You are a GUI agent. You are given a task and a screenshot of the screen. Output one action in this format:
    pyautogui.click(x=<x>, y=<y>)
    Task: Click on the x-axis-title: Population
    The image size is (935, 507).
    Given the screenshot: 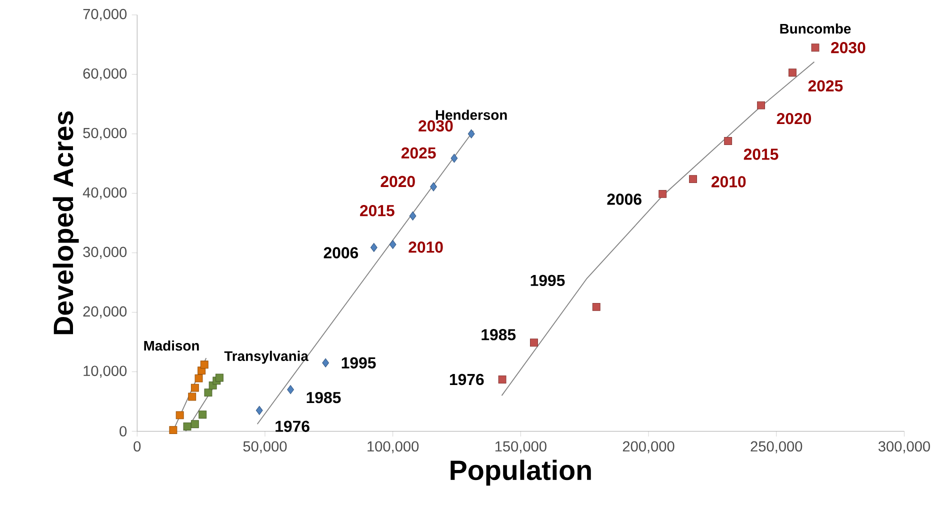 What is the action you would take?
    pyautogui.click(x=520, y=473)
    